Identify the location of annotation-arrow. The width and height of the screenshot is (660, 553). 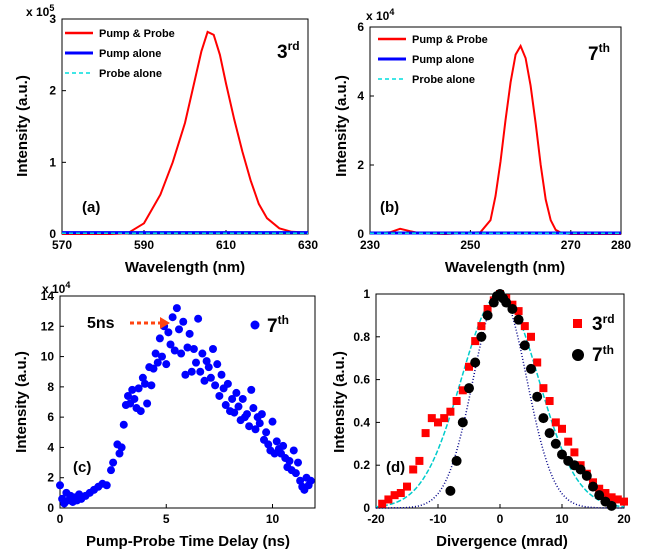
(150, 323).